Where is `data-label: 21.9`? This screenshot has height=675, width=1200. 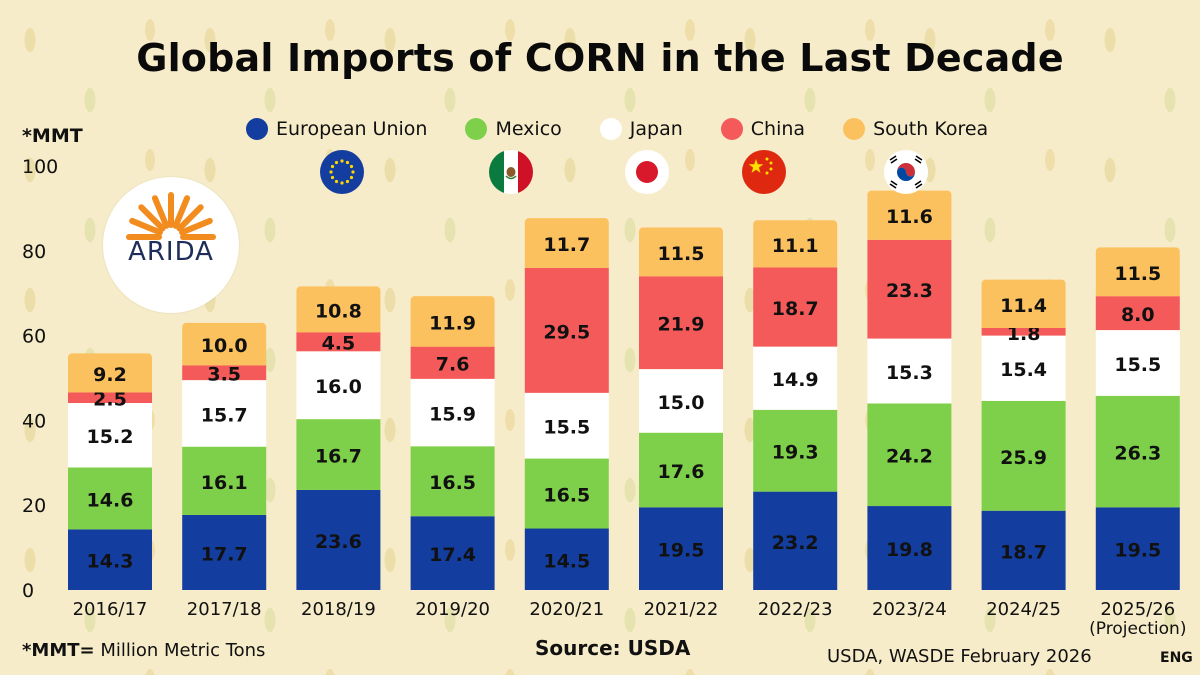 data-label: 21.9 is located at coordinates (681, 325).